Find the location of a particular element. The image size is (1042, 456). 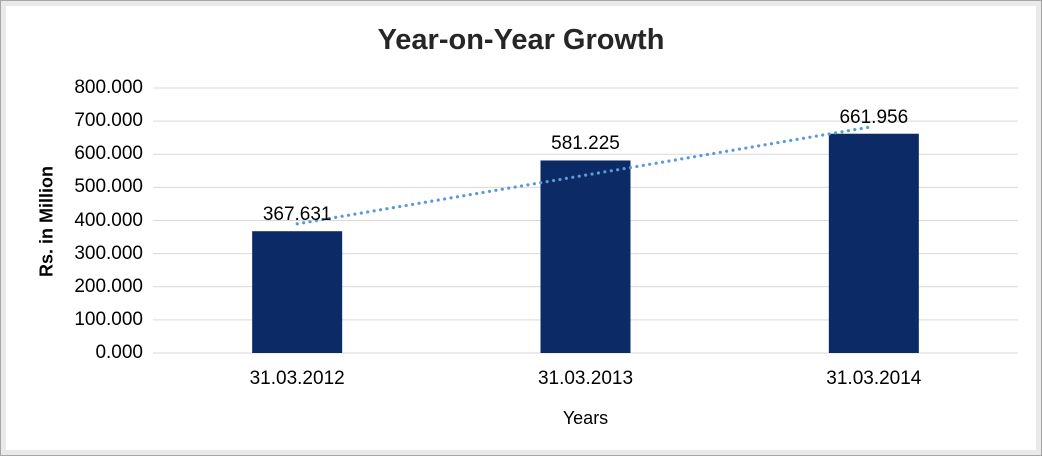

y-tick-label: 200.000 is located at coordinates (108, 286).